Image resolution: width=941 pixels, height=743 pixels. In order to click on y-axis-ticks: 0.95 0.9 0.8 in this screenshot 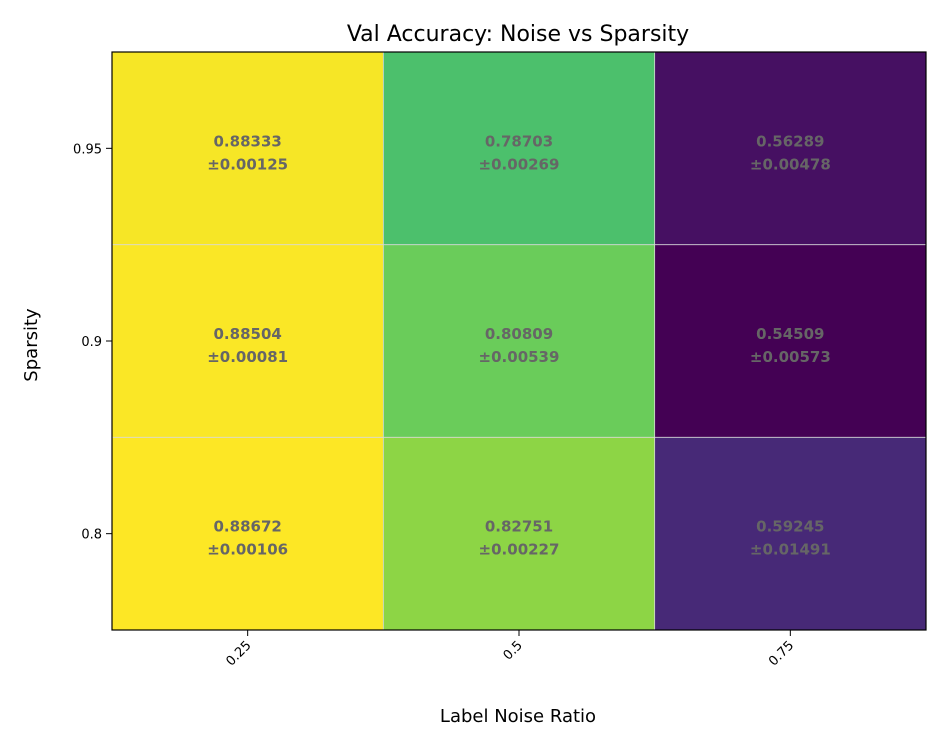, I will do `click(92, 342)`.